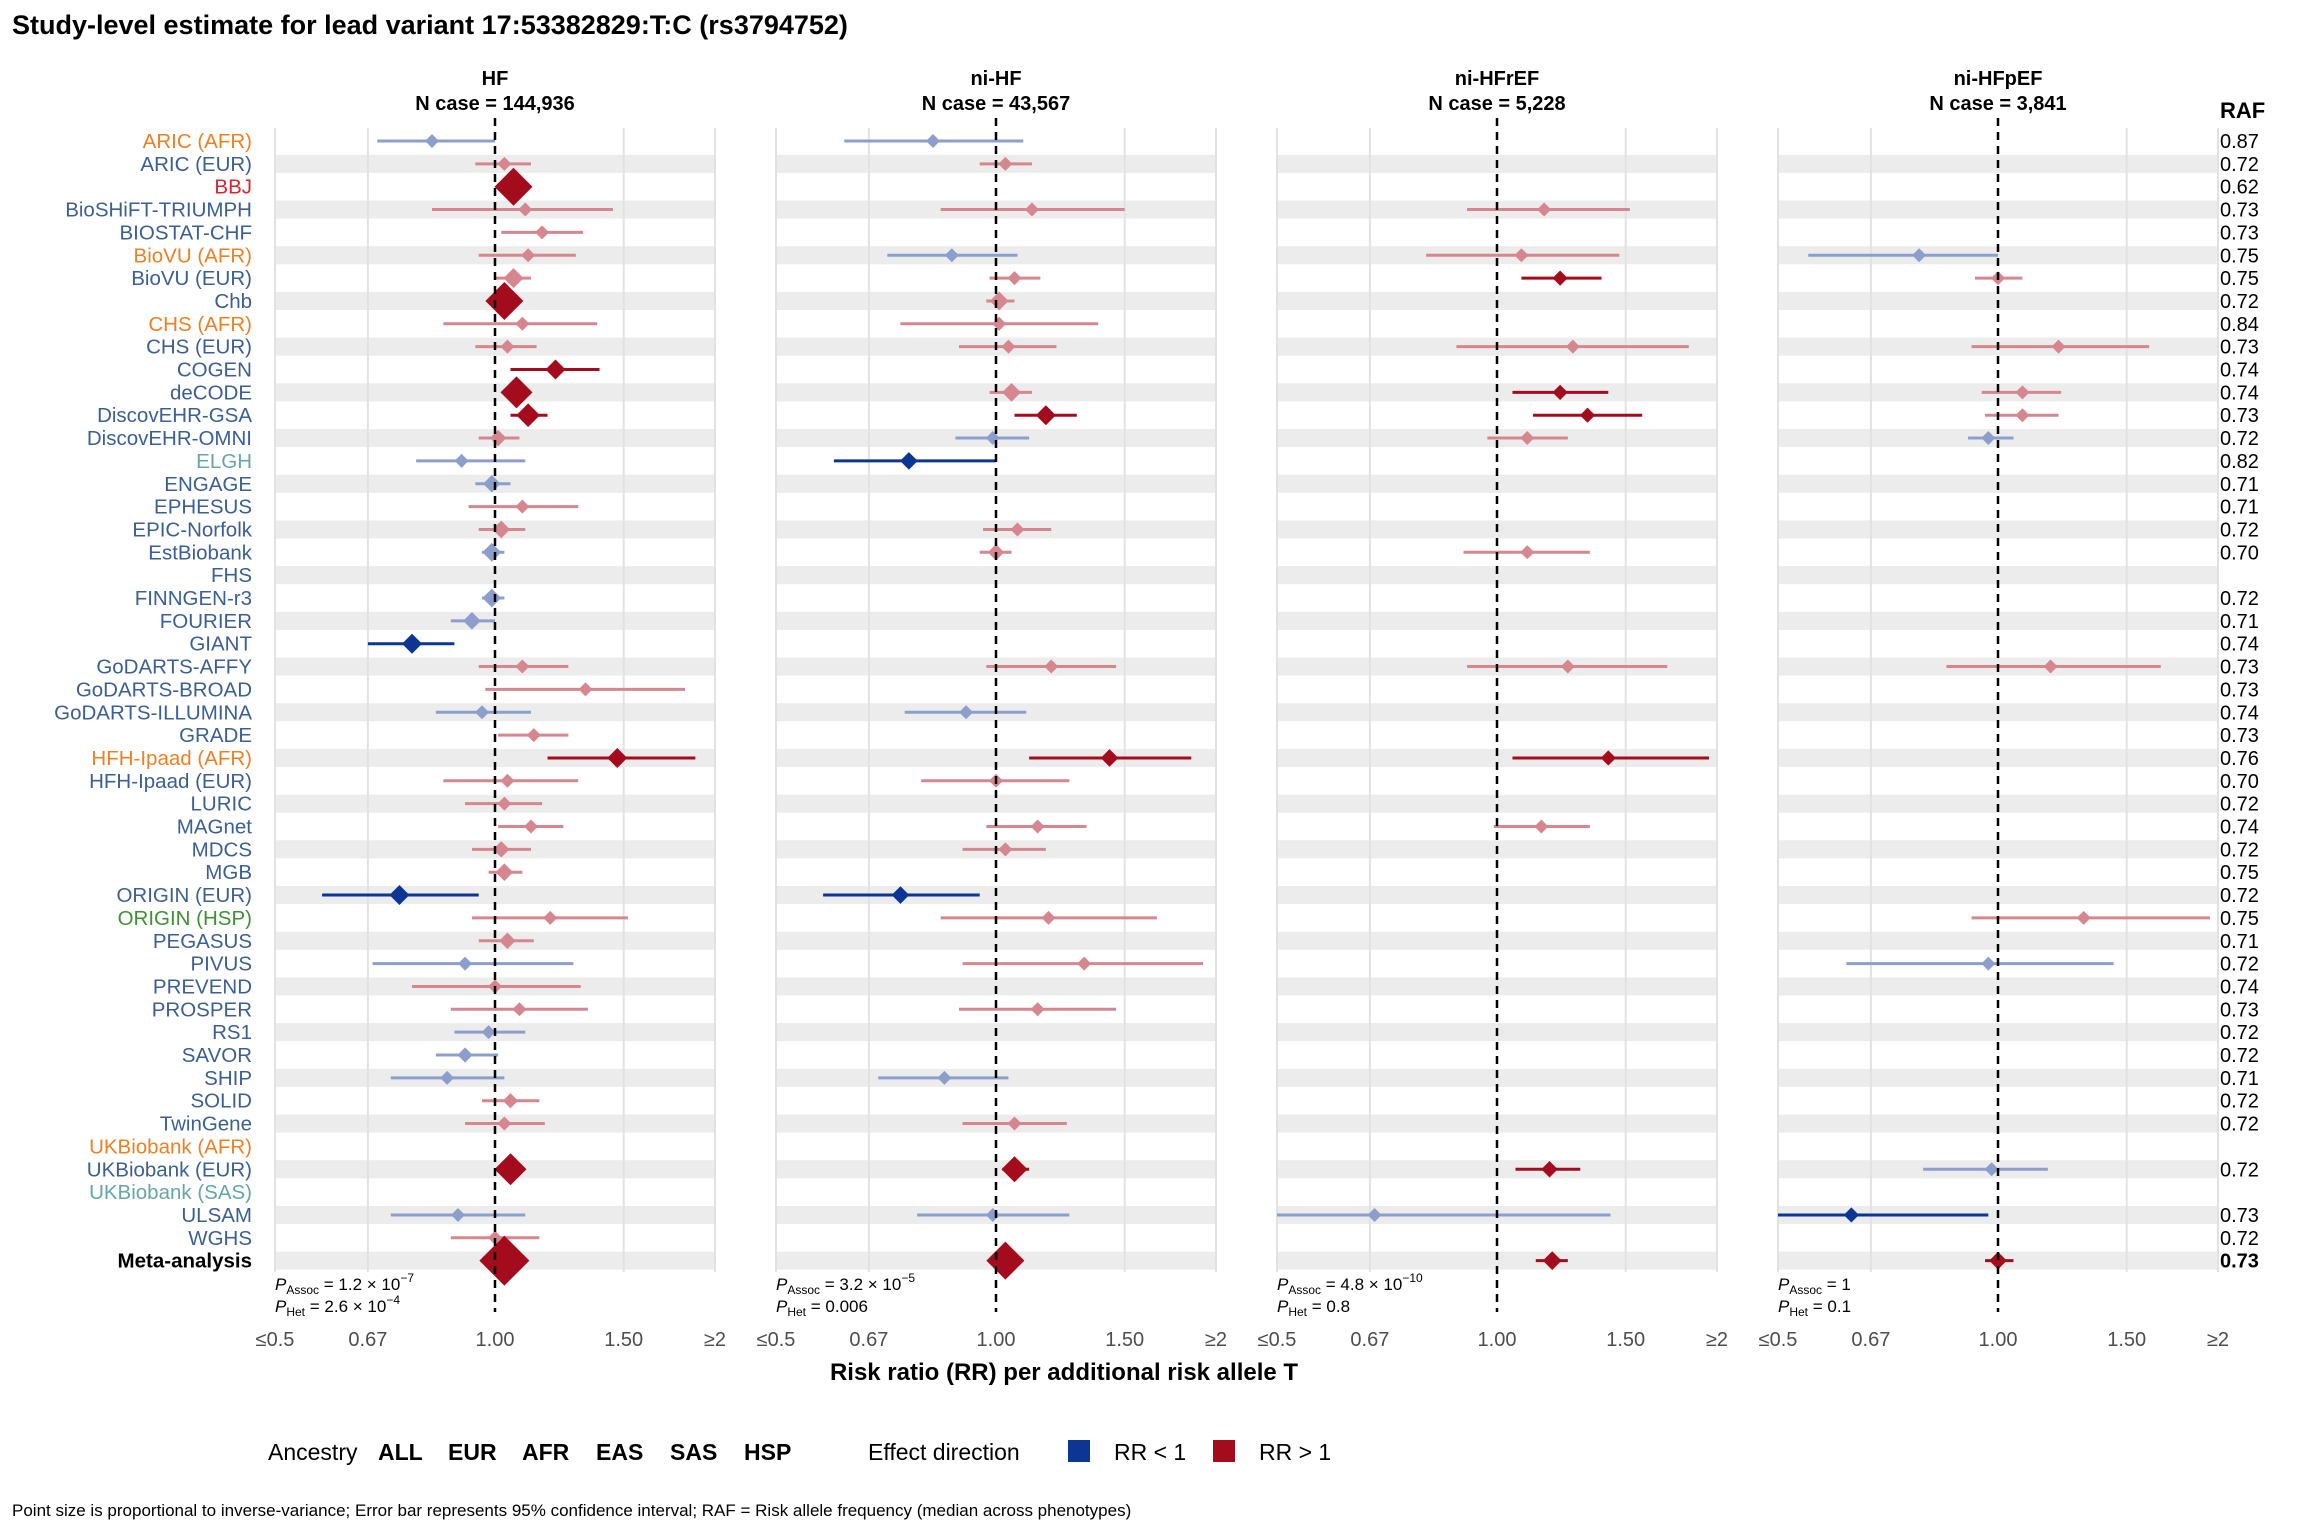  Describe the element at coordinates (232, 1032) in the screenshot. I see `study-label: RS1` at that location.